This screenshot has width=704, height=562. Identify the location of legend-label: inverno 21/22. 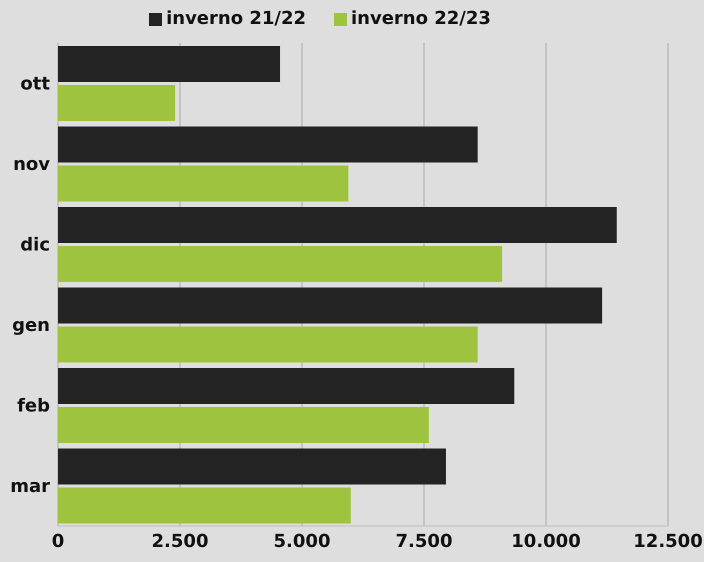
(236, 18).